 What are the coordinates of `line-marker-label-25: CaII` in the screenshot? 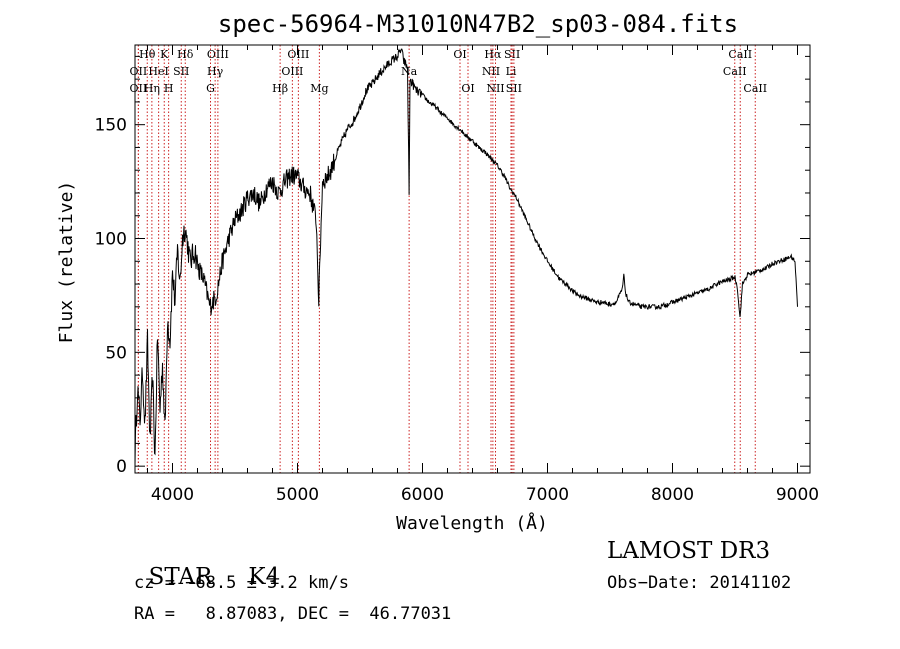 It's located at (740, 54).